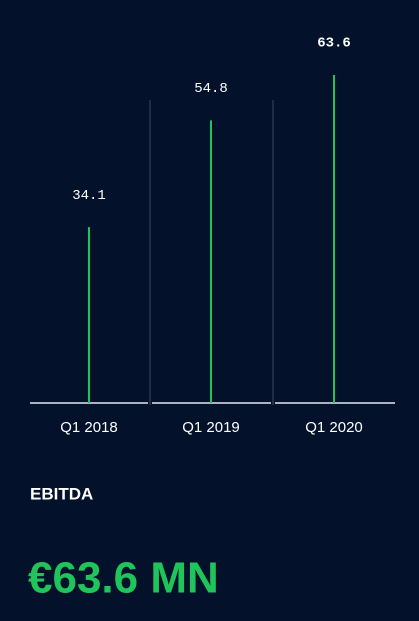  I want to click on x-tick-label: Q1 2019, so click(211, 427).